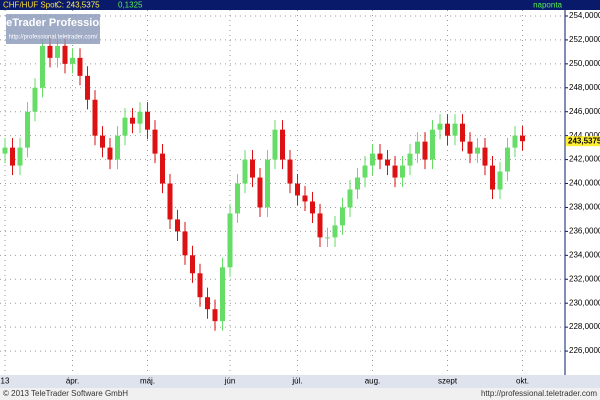 The width and height of the screenshot is (600, 400). I want to click on x-tick-label: jún, so click(230, 381).